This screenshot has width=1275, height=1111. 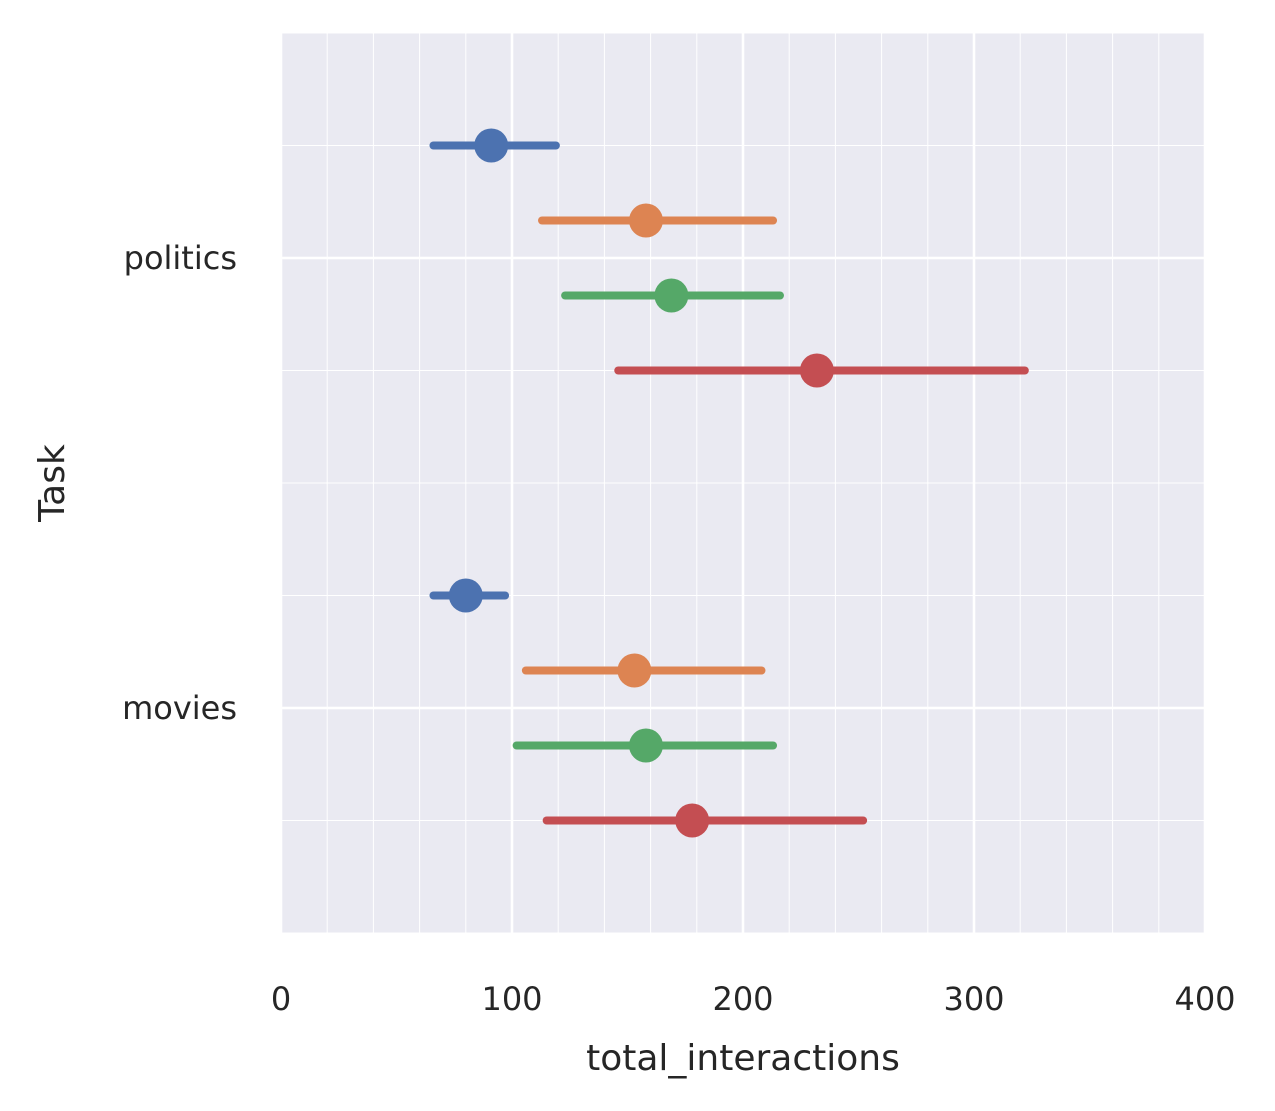 I want to click on x-tick-label: 300, so click(x=973, y=999).